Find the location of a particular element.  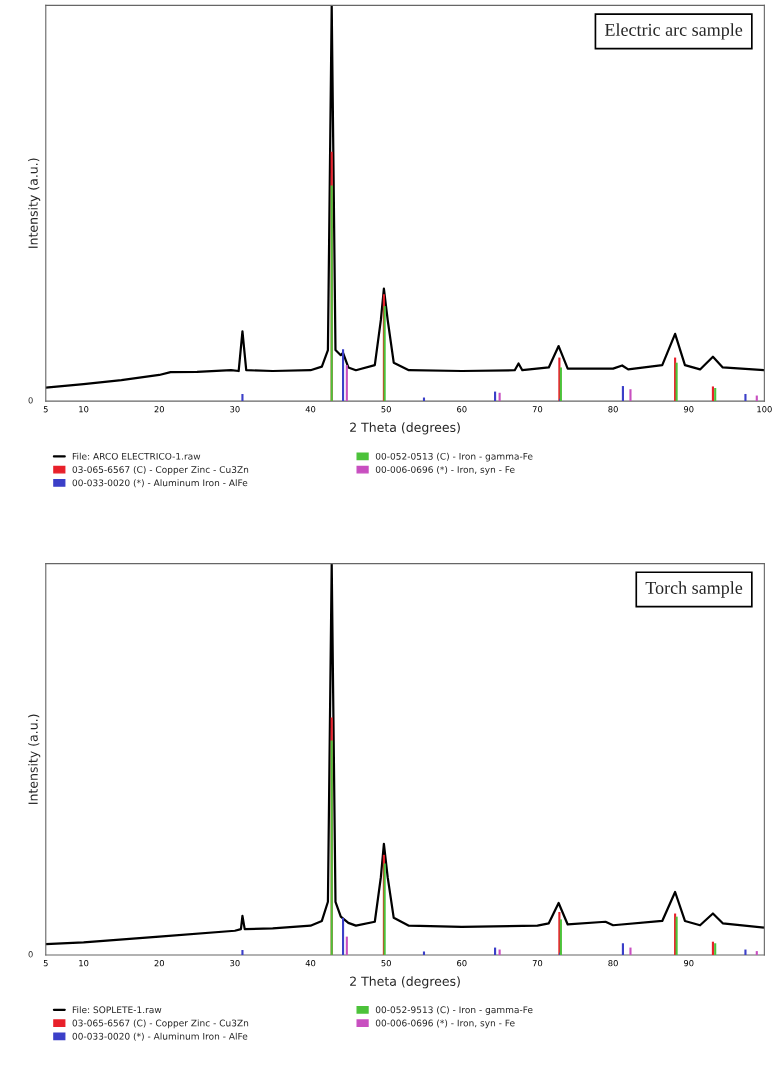

x-tick-label: 100 is located at coordinates (764, 409).